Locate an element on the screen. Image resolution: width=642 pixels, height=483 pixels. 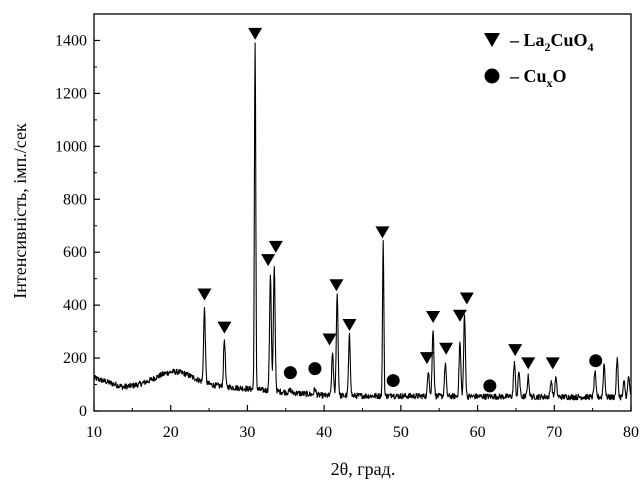
x-tick-label: 80 is located at coordinates (631, 432).